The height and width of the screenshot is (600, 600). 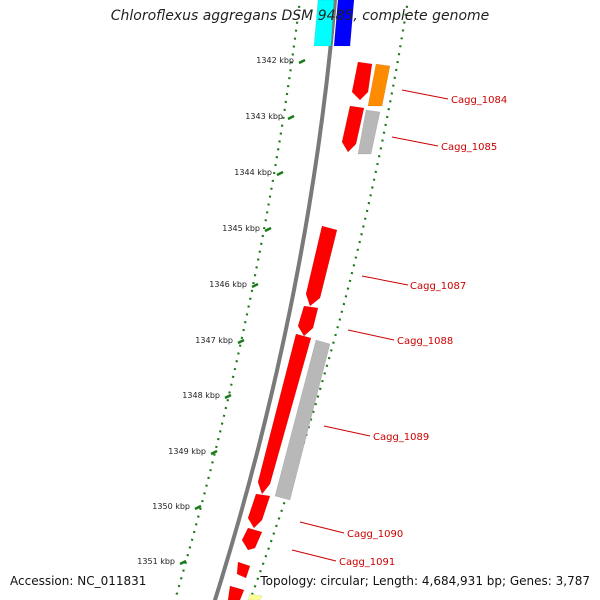 What do you see at coordinates (264, 116) in the screenshot?
I see `scale-tick-label: 1343 kbp` at bounding box center [264, 116].